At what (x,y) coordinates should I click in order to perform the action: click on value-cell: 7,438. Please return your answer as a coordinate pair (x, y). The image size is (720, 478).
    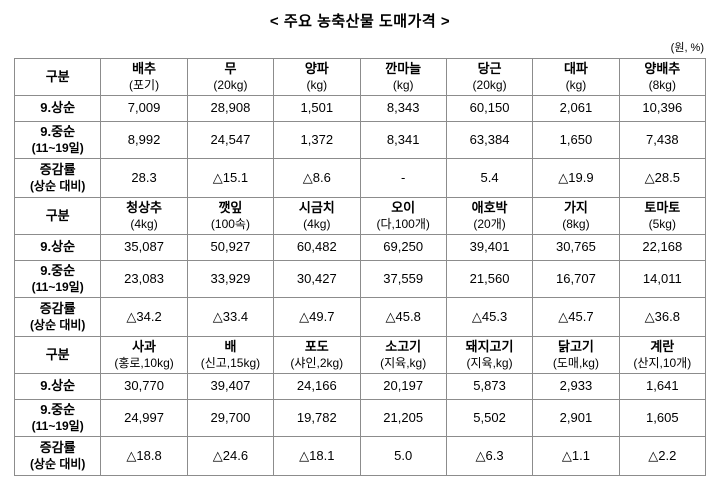
    Looking at the image, I should click on (662, 140).